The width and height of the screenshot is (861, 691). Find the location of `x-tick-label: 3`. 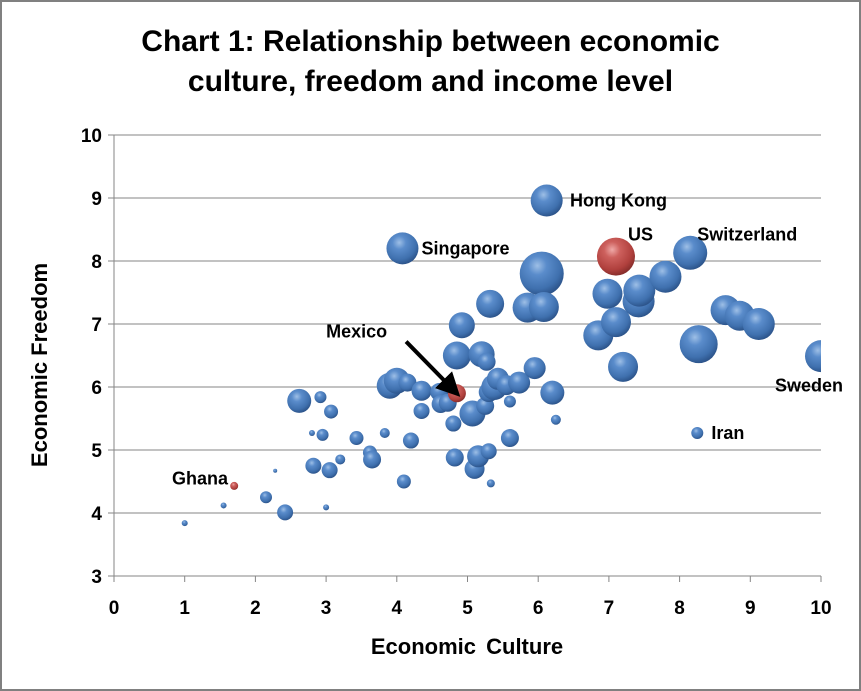

x-tick-label: 3 is located at coordinates (326, 608).